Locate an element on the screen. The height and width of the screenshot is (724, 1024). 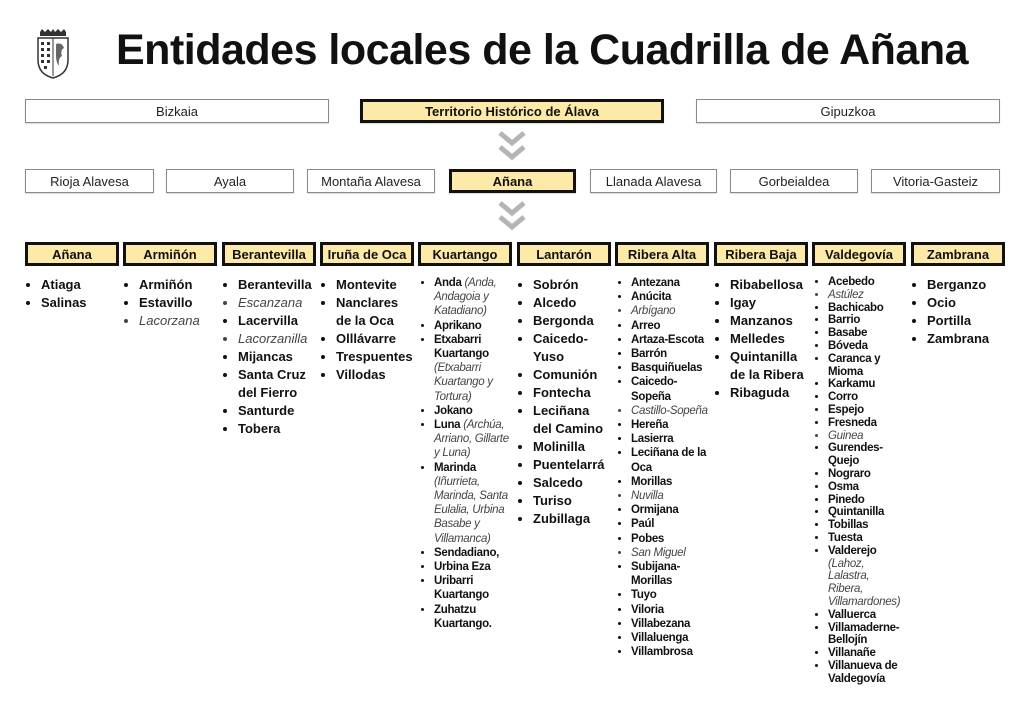
list-item: Lacorzanilla is located at coordinates (277, 339).